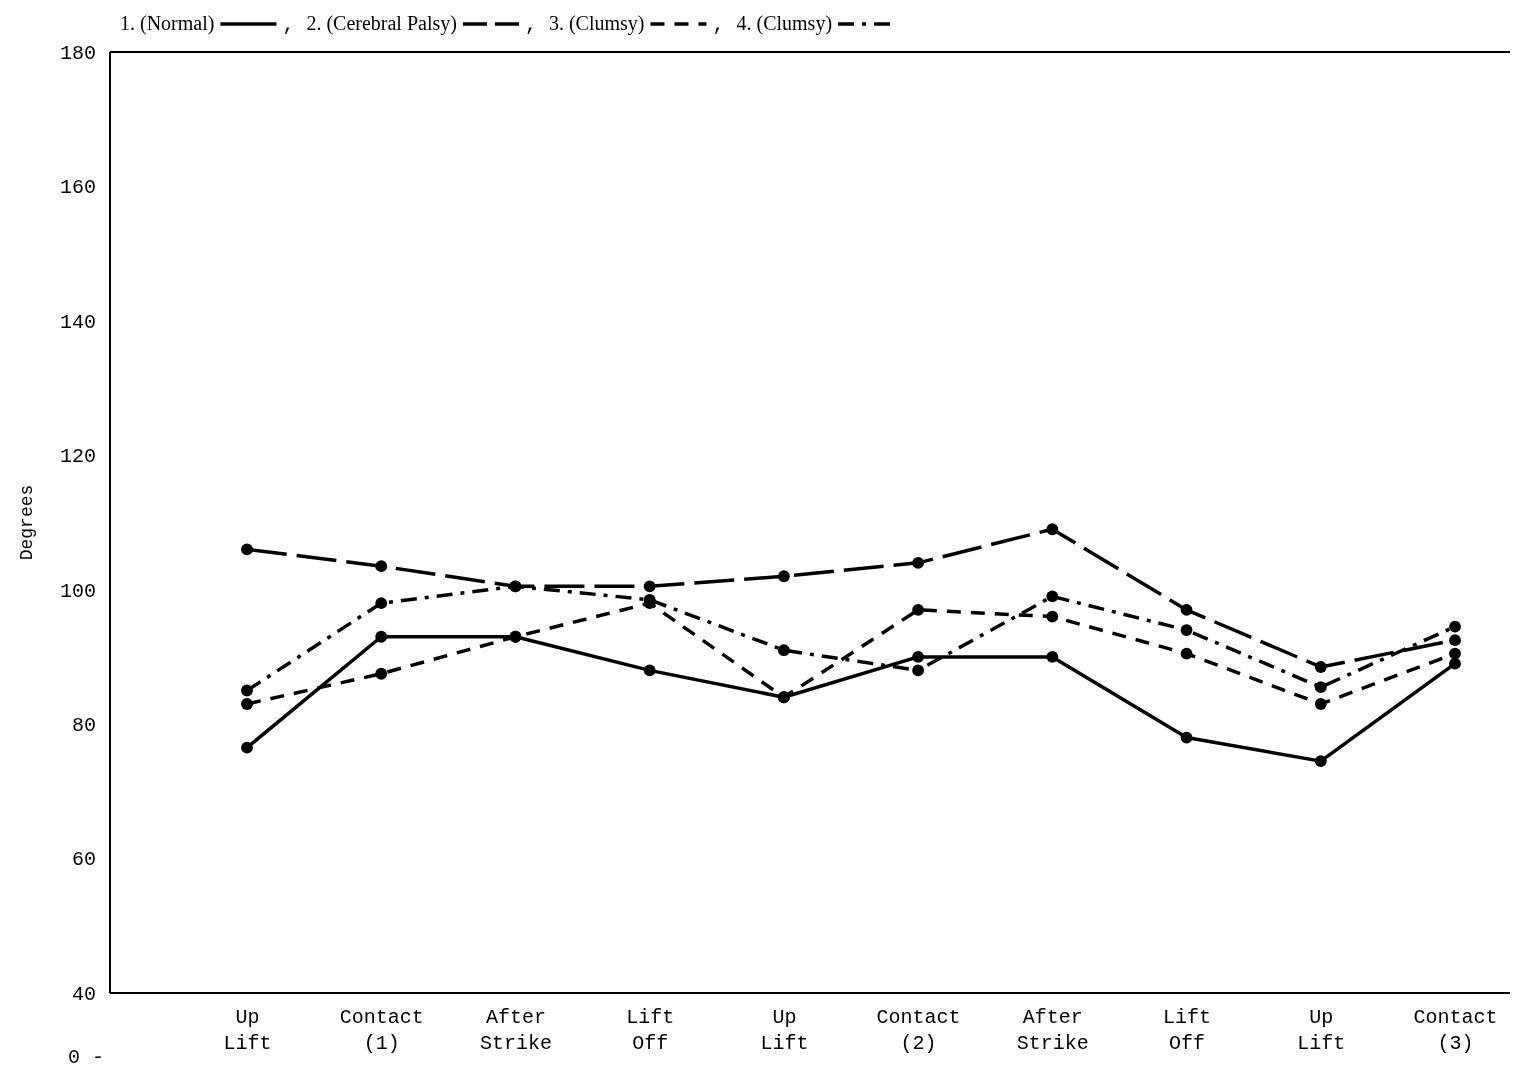 Image resolution: width=1513 pixels, height=1071 pixels. I want to click on y-tick-label: 140, so click(77, 322).